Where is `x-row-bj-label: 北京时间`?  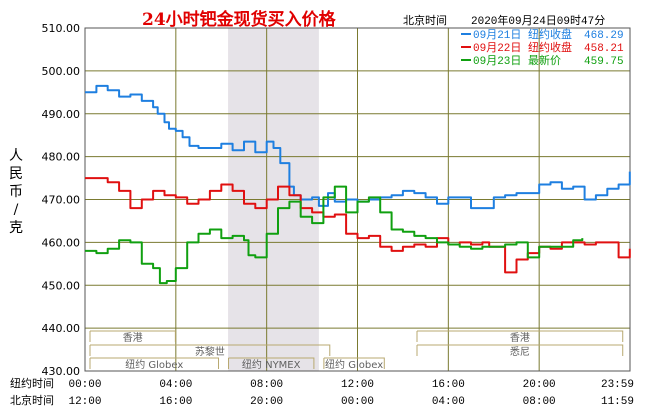 x-row-bj-label: 北京时间 is located at coordinates (32, 400).